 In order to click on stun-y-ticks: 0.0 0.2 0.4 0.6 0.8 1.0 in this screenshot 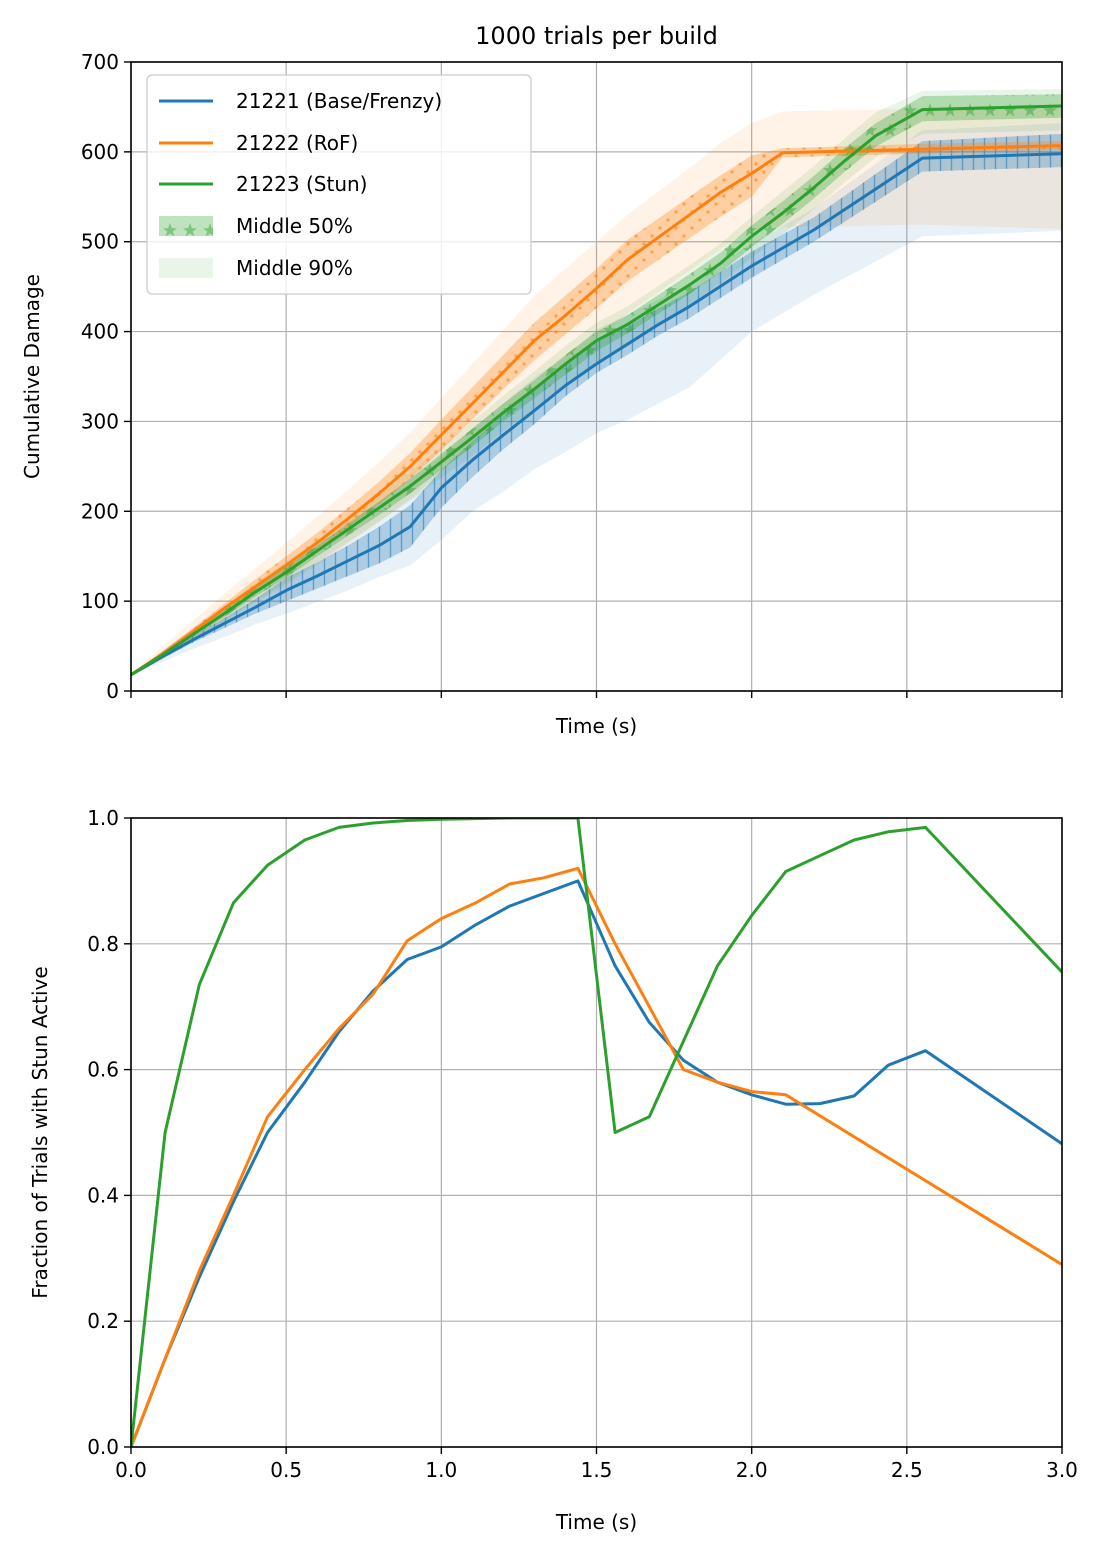, I will do `click(109, 1132)`.